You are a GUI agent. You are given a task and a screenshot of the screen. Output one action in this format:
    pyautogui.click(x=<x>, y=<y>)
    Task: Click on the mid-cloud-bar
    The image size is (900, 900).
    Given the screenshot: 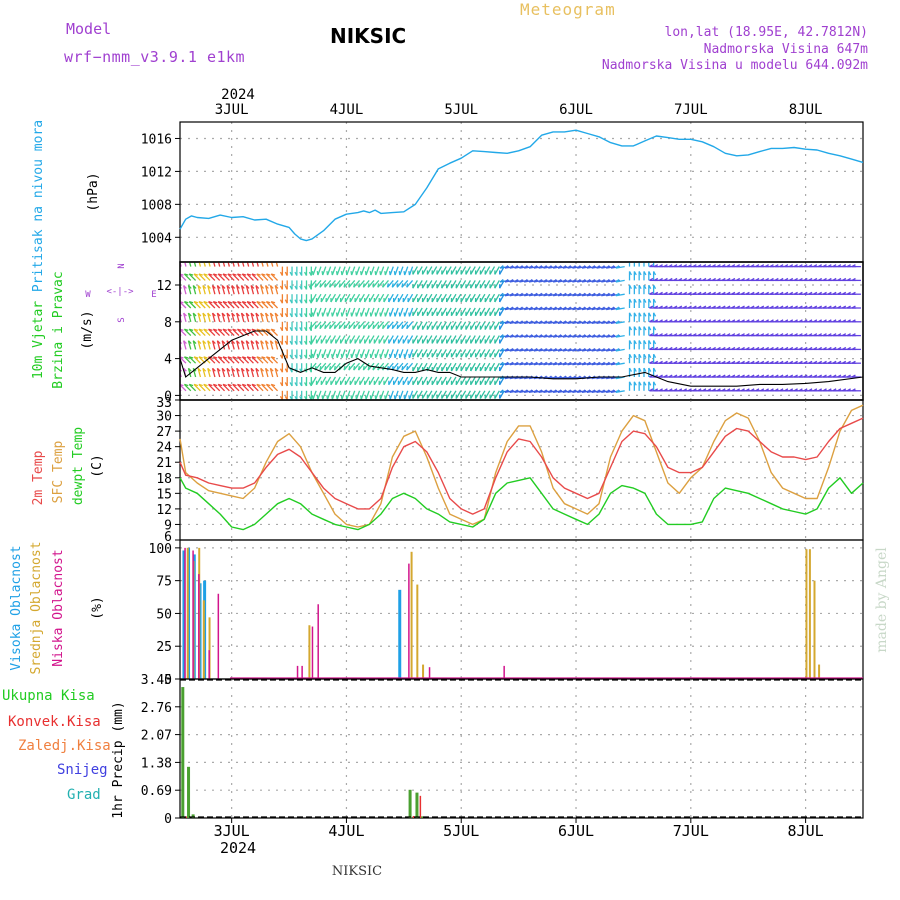 What is the action you would take?
    pyautogui.click(x=423, y=671)
    